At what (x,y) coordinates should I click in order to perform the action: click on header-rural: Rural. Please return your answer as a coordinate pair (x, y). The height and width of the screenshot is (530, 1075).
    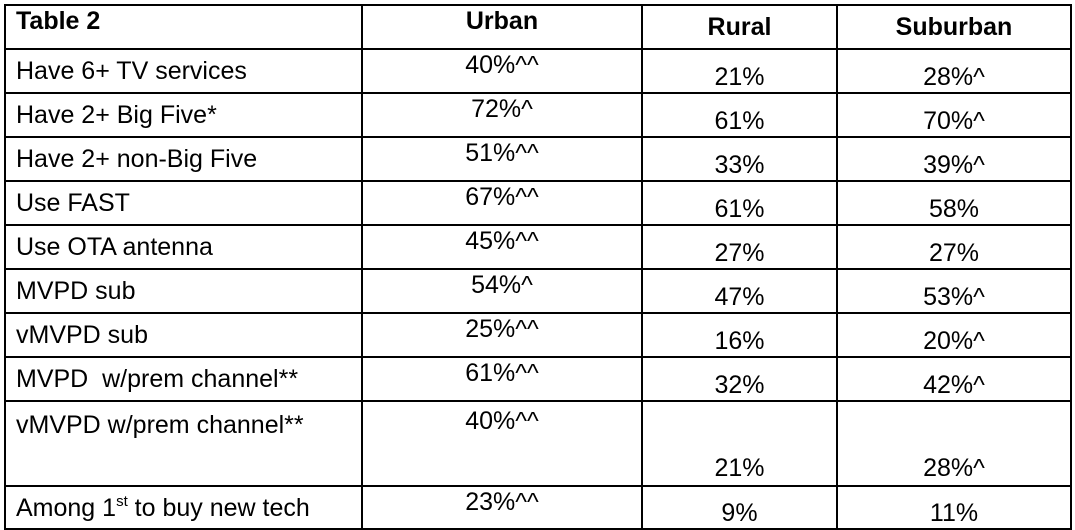
    Looking at the image, I should click on (739, 27).